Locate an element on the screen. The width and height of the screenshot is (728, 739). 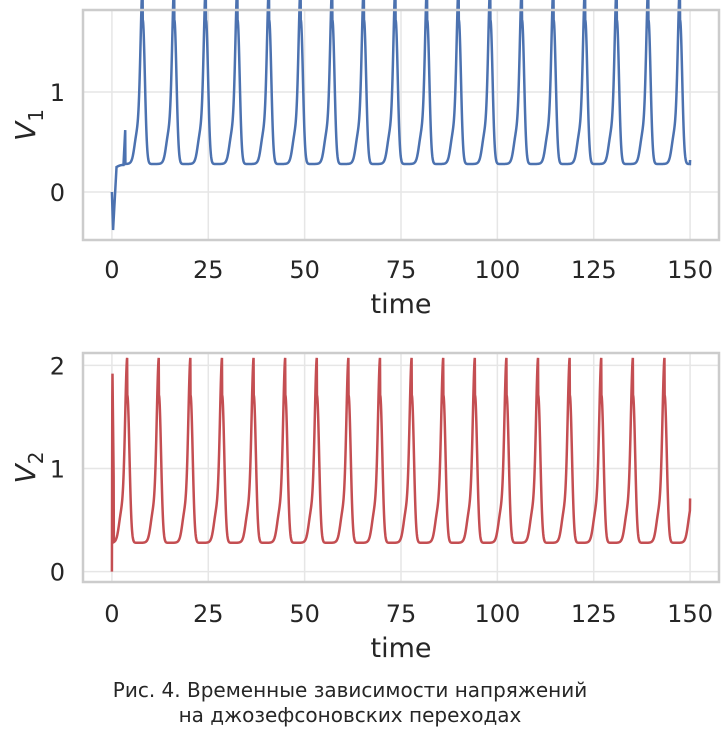
y-axis-label: V2 is located at coordinates (28, 468).